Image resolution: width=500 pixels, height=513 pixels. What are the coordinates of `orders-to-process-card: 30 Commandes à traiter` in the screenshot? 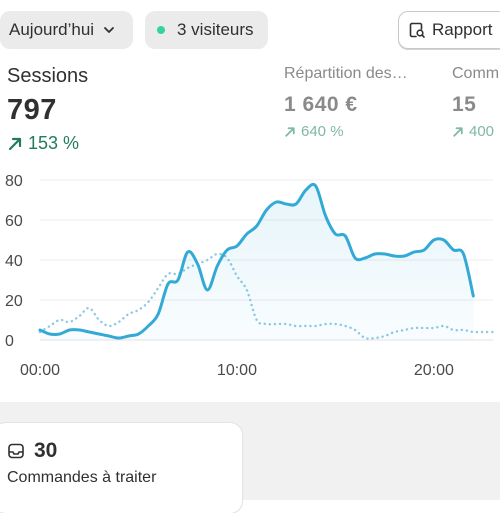 It's located at (121, 468).